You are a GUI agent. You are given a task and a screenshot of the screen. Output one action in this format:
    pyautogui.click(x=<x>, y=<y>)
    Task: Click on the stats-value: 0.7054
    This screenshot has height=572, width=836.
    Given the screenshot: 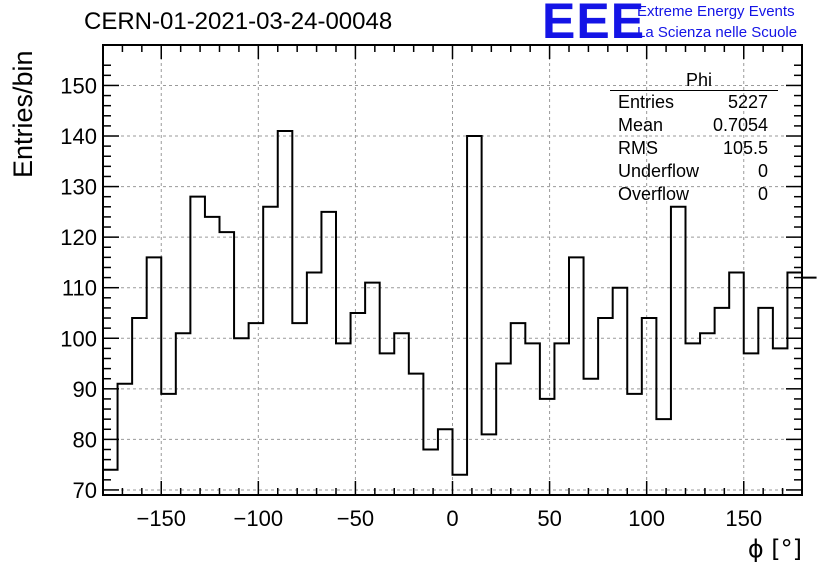 What is the action you would take?
    pyautogui.click(x=740, y=125)
    